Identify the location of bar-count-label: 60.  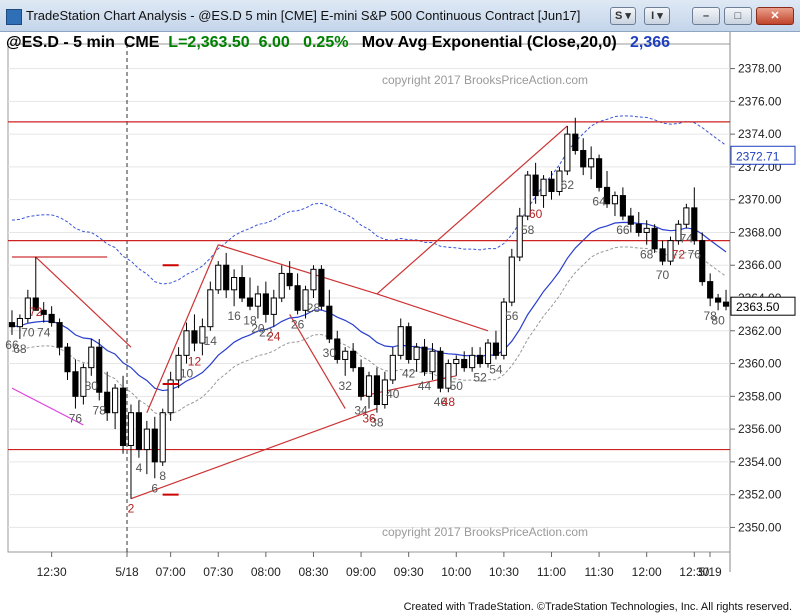
(536, 214).